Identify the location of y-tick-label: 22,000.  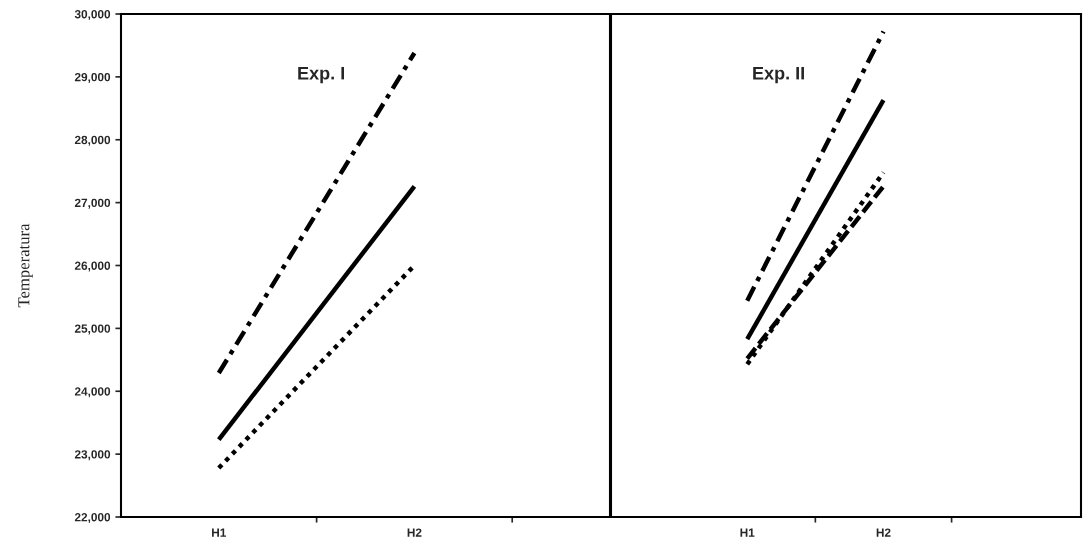
(92, 518).